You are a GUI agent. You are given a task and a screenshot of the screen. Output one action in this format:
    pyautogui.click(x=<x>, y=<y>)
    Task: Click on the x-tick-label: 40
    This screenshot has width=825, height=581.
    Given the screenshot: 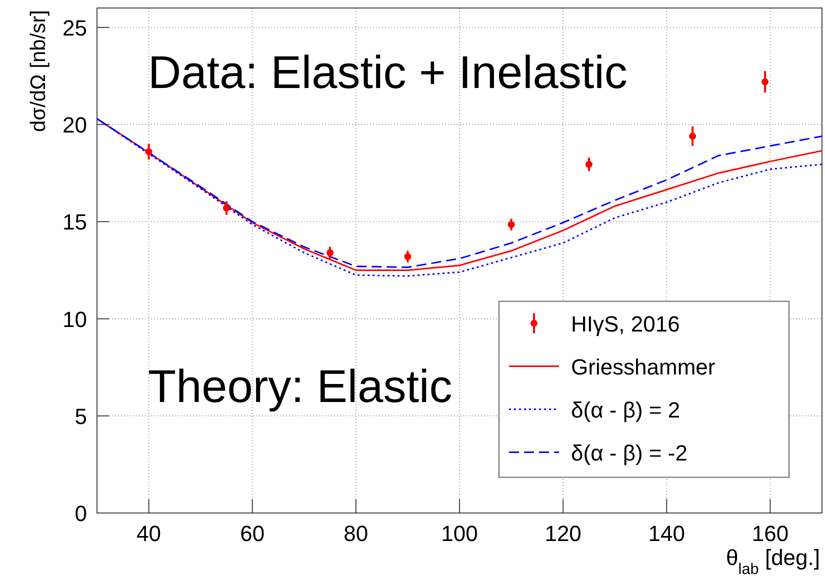 What is the action you would take?
    pyautogui.click(x=149, y=533)
    